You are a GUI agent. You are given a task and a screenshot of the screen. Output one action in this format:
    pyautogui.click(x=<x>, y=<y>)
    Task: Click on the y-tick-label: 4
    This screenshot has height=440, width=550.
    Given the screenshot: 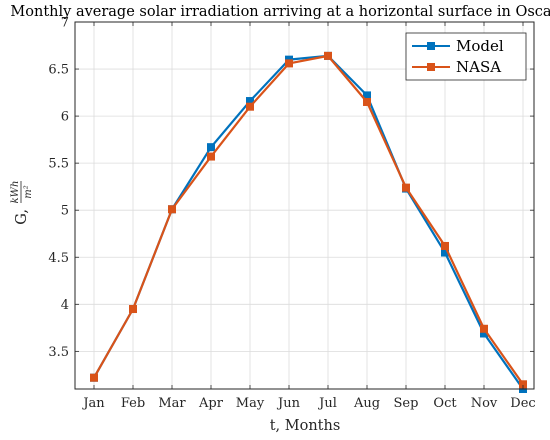 What is the action you would take?
    pyautogui.click(x=65, y=305)
    